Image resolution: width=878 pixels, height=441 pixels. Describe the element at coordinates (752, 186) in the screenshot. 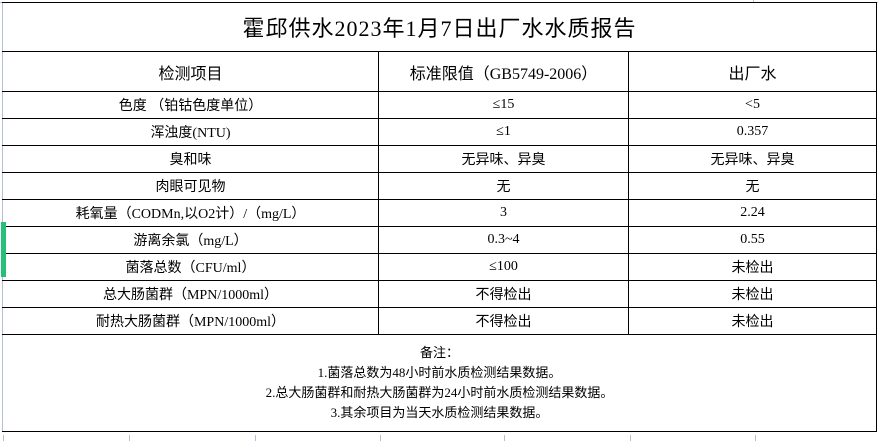

I see `cell-value: 无` at that location.